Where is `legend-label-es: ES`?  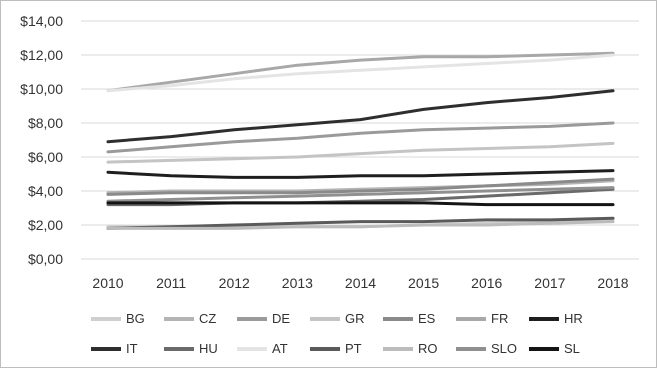 legend-label-es: ES is located at coordinates (427, 318).